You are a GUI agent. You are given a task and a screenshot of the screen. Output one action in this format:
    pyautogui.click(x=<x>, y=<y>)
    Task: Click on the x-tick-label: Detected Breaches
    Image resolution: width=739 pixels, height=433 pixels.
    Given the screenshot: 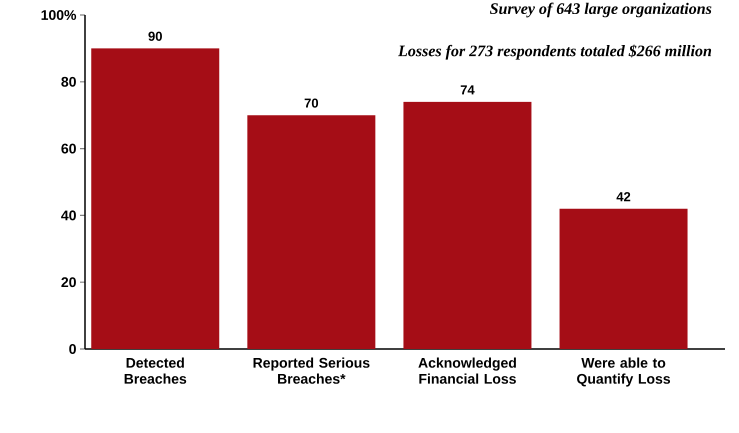 What is the action you would take?
    pyautogui.click(x=155, y=371)
    